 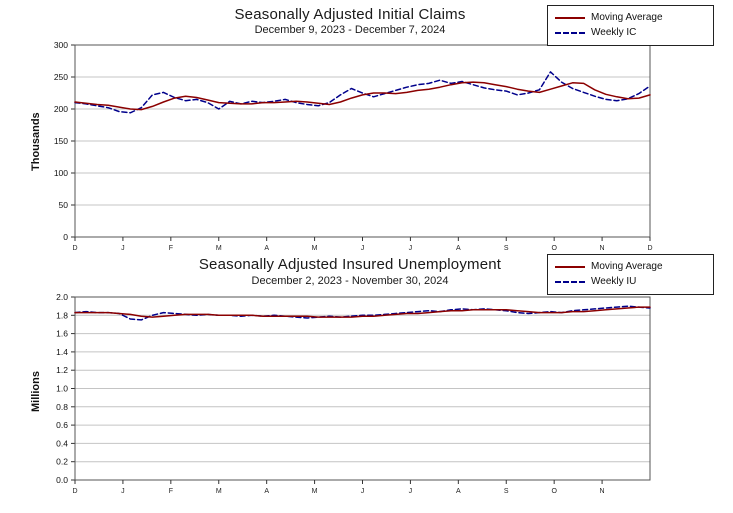 What do you see at coordinates (62, 297) in the screenshot?
I see `svg-text: 2.0` at bounding box center [62, 297].